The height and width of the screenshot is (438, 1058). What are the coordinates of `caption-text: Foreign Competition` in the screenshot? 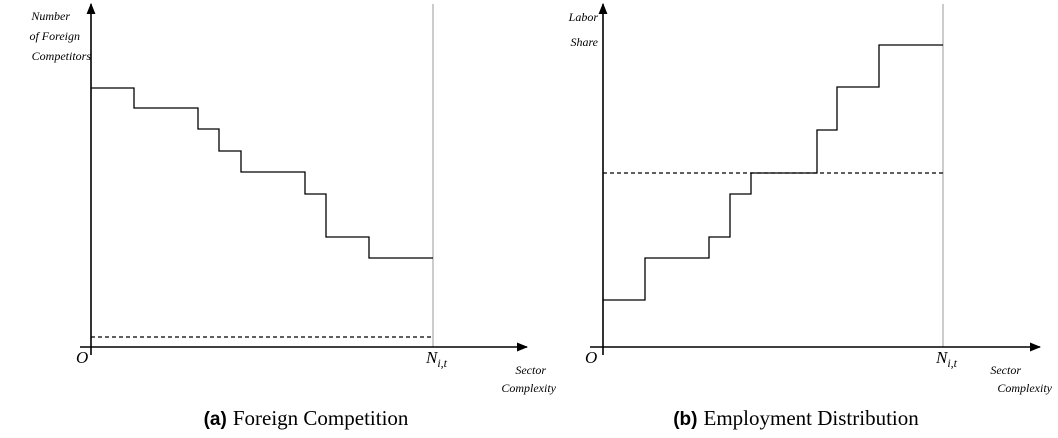 It's located at (321, 418).